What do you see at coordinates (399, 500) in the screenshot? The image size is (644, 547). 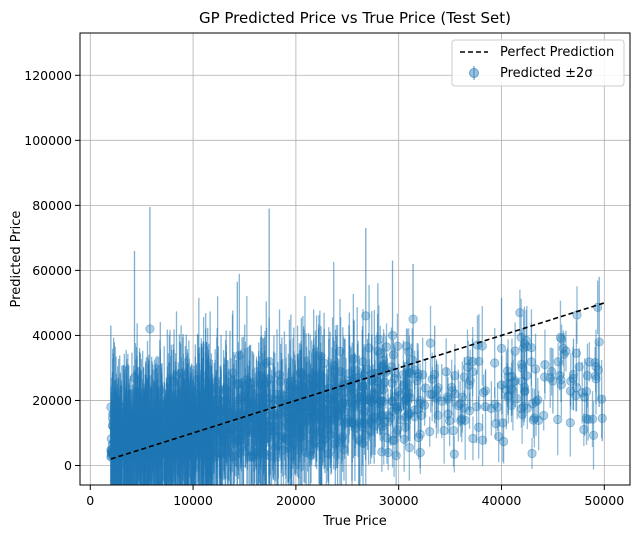 I see `x-tick-label: 30000` at bounding box center [399, 500].